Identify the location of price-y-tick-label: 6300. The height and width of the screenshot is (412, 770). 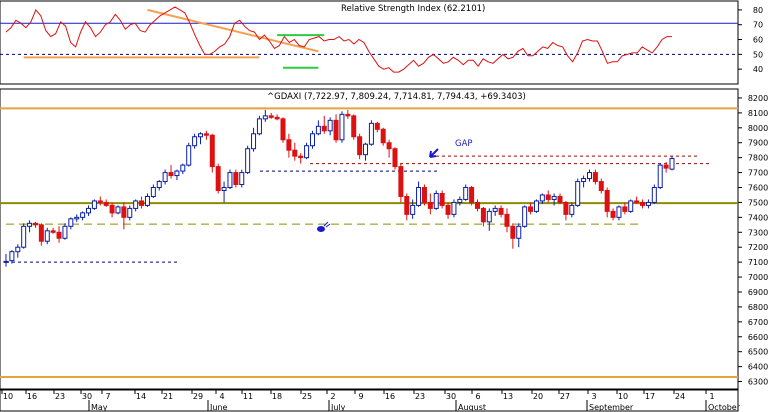
(758, 382).